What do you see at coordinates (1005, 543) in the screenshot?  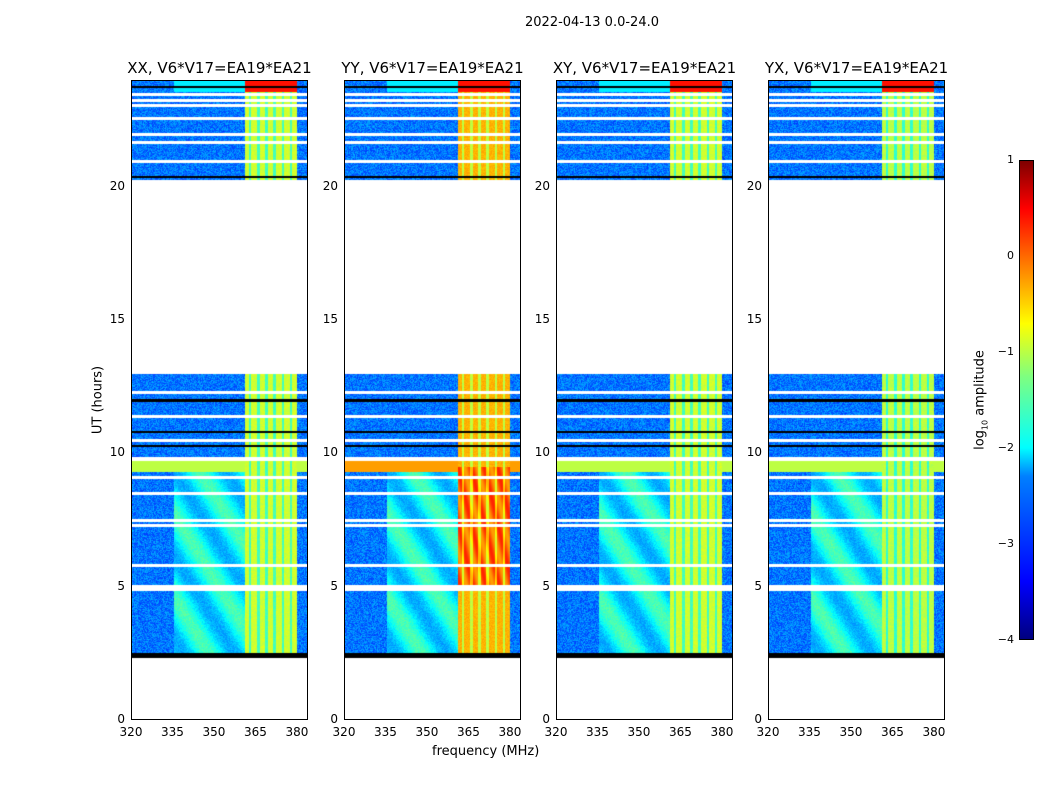 I see `colorbar-tick-label: −3` at bounding box center [1005, 543].